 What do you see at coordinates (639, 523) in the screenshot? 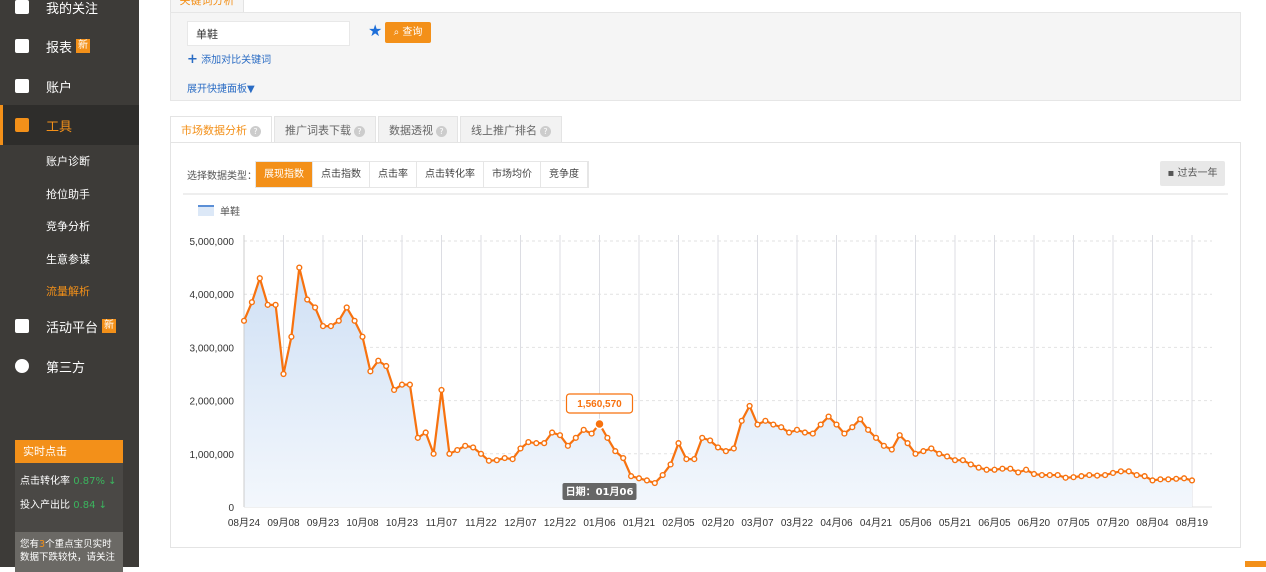
I see `x-tick-label: 01月21` at bounding box center [639, 523].